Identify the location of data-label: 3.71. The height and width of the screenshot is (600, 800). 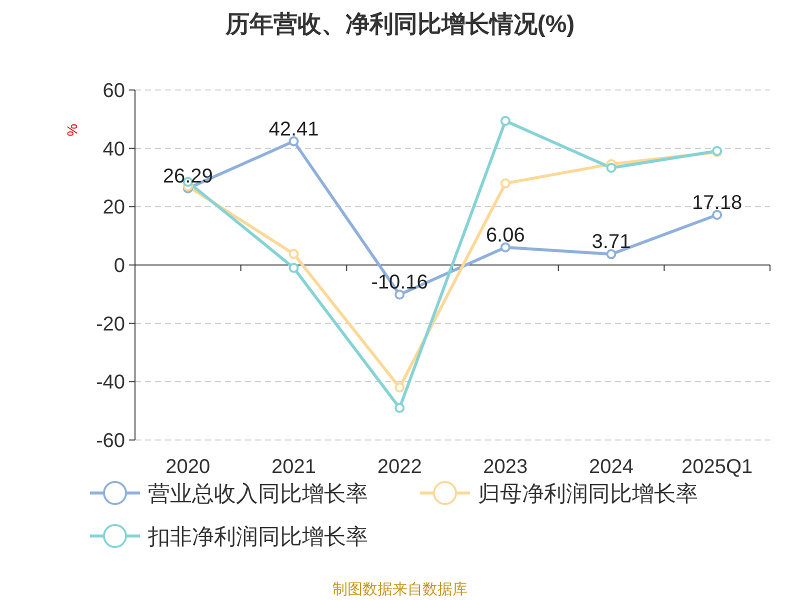
(611, 242).